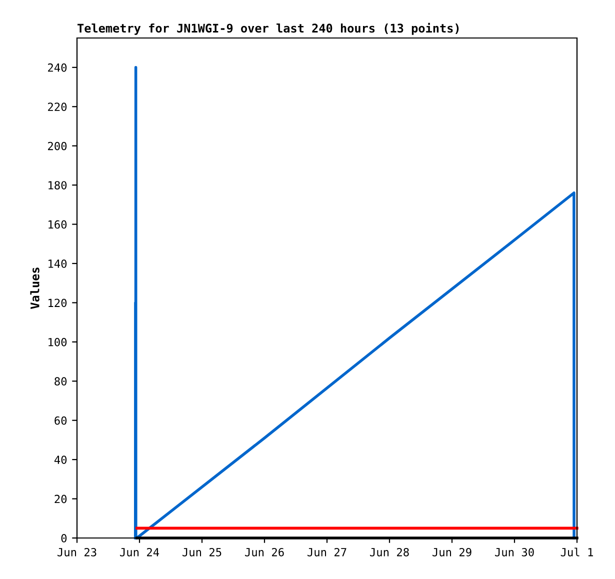  I want to click on x-tick-label: Jun 29, so click(452, 552).